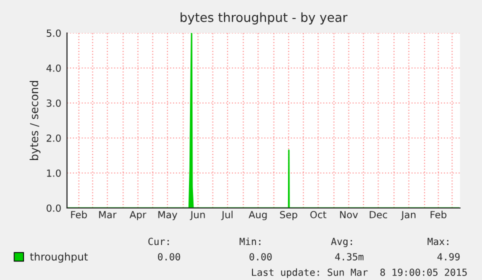 Image resolution: width=482 pixels, height=280 pixels. Describe the element at coordinates (448, 256) in the screenshot. I see `text: 4.99` at that location.